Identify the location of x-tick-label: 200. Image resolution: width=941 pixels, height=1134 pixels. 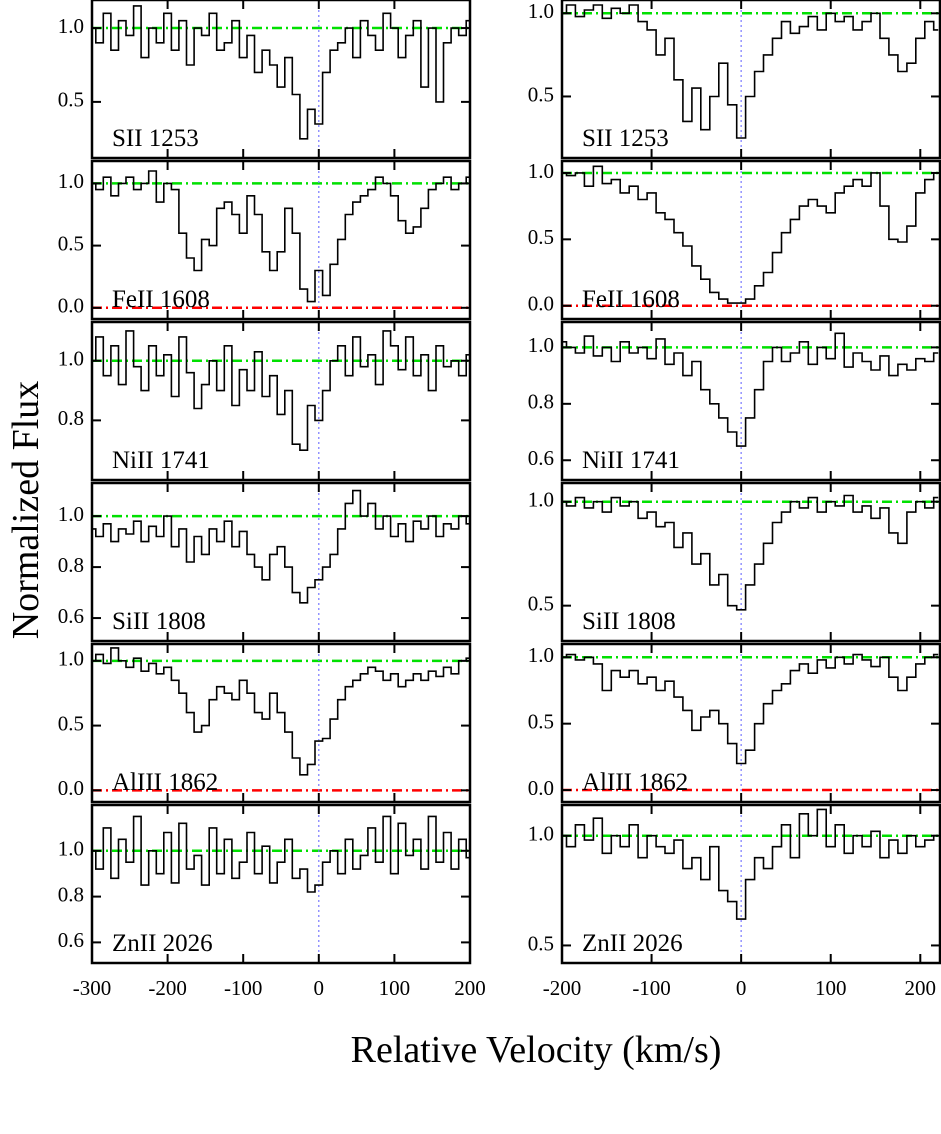
(921, 988).